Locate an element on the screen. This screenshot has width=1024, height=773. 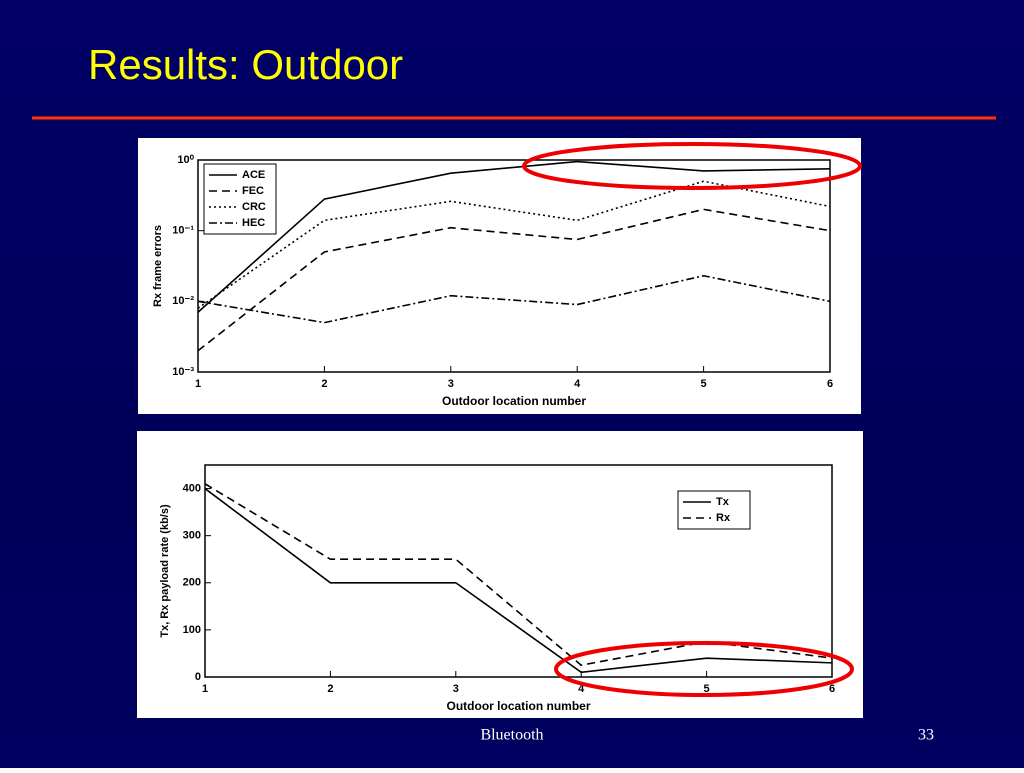
legend-label: Tx is located at coordinates (723, 502).